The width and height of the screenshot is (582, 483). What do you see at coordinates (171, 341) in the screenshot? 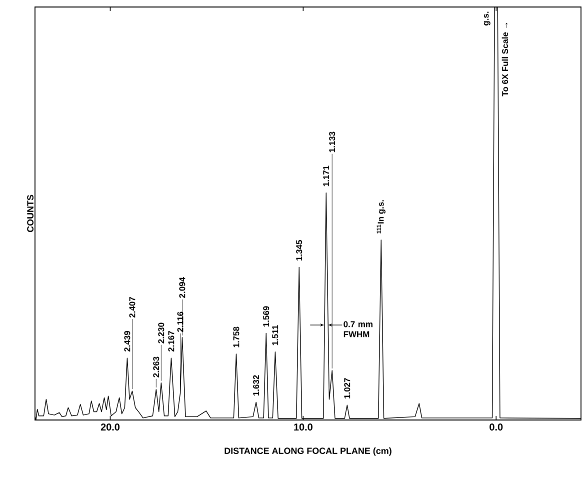
I see `annotation: 2.167` at bounding box center [171, 341].